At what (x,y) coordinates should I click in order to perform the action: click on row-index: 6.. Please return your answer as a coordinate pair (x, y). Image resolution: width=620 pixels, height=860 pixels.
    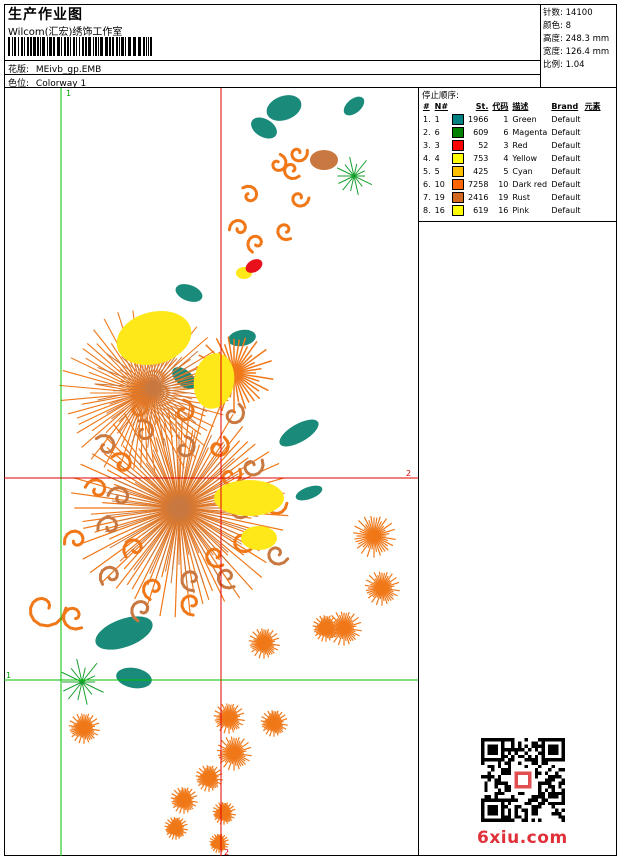
    Looking at the image, I should click on (427, 184).